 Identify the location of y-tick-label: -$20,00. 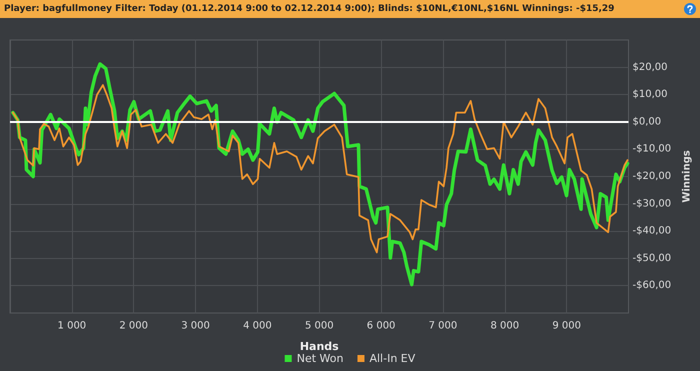
(652, 176).